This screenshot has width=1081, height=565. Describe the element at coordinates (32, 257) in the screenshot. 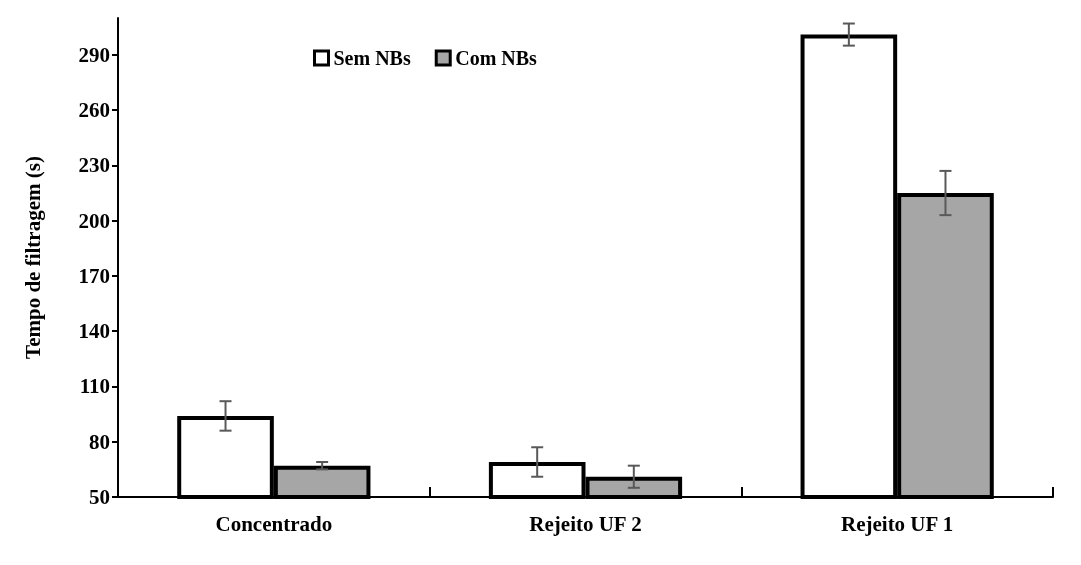

I see `y-axis-title: Tempo de filtragem (s)` at that location.